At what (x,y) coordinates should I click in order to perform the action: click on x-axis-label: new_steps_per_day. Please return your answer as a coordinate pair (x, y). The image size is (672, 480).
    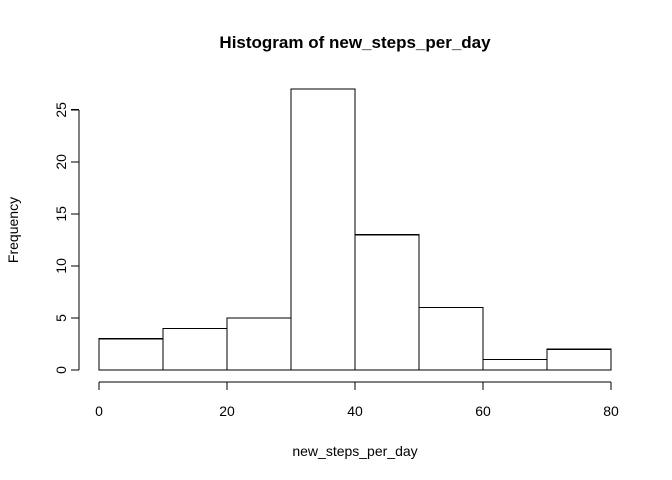
    Looking at the image, I should click on (354, 451).